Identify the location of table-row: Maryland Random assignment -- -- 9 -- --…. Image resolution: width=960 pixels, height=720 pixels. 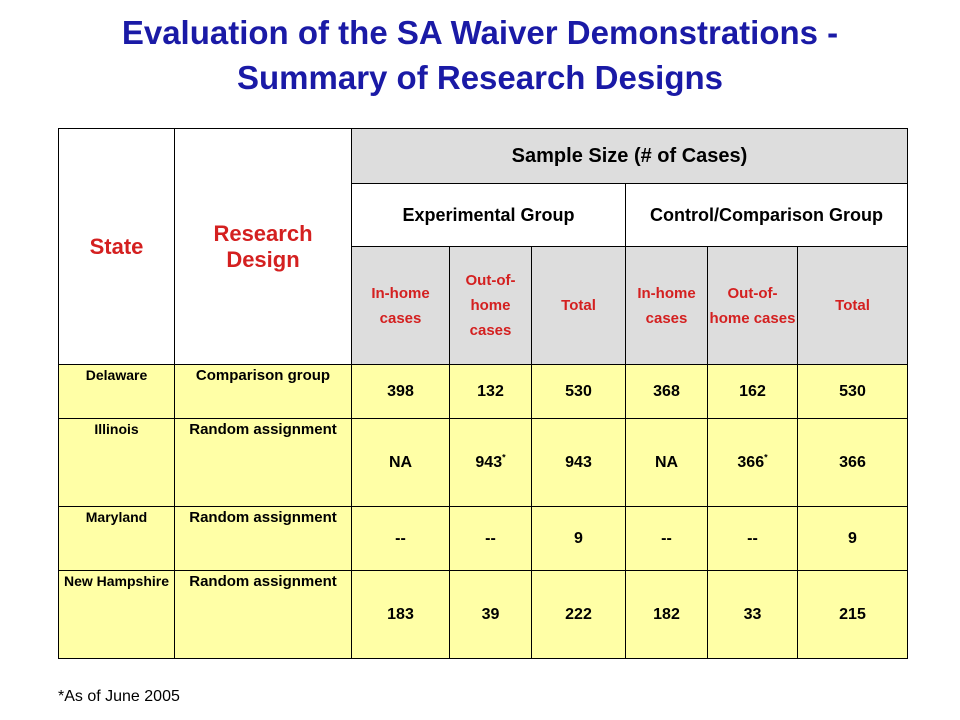
(483, 538).